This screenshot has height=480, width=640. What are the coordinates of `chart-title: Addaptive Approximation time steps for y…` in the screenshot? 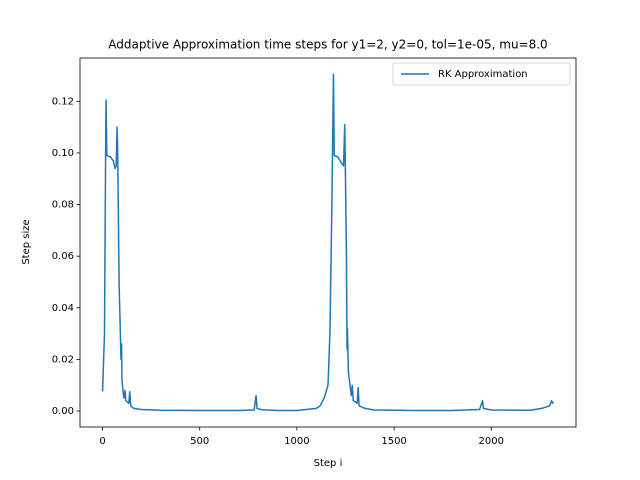 It's located at (327, 45).